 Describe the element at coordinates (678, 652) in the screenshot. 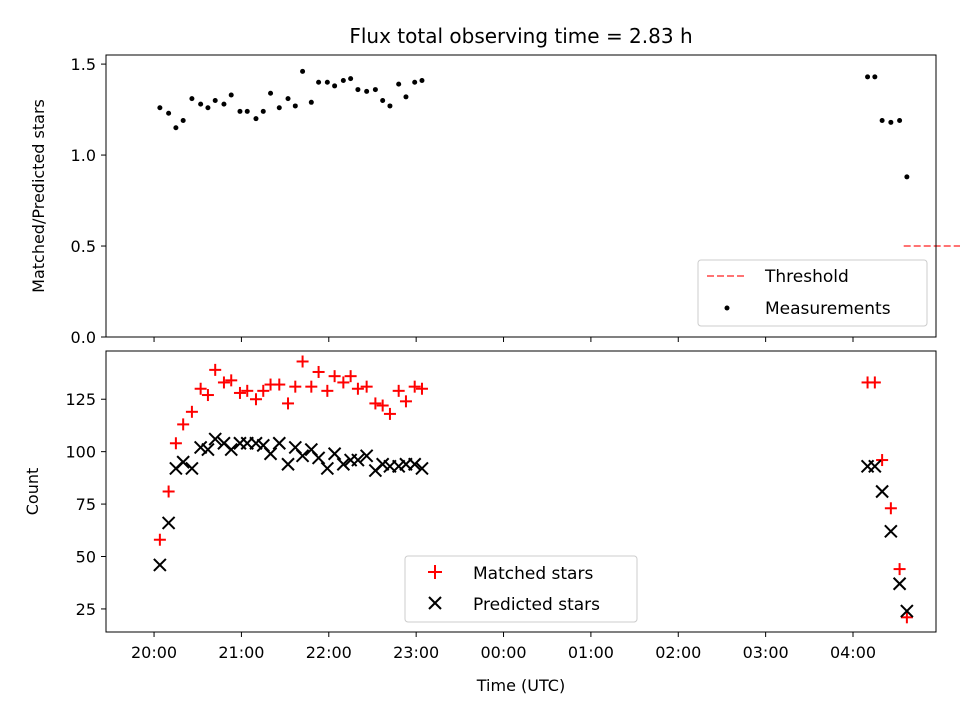

I see `x-tick-label: 02:00` at that location.